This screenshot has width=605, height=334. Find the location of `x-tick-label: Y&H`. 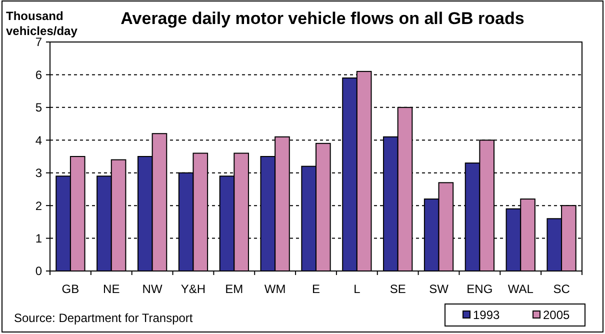

x-tick-label: Y&H is located at coordinates (193, 289).